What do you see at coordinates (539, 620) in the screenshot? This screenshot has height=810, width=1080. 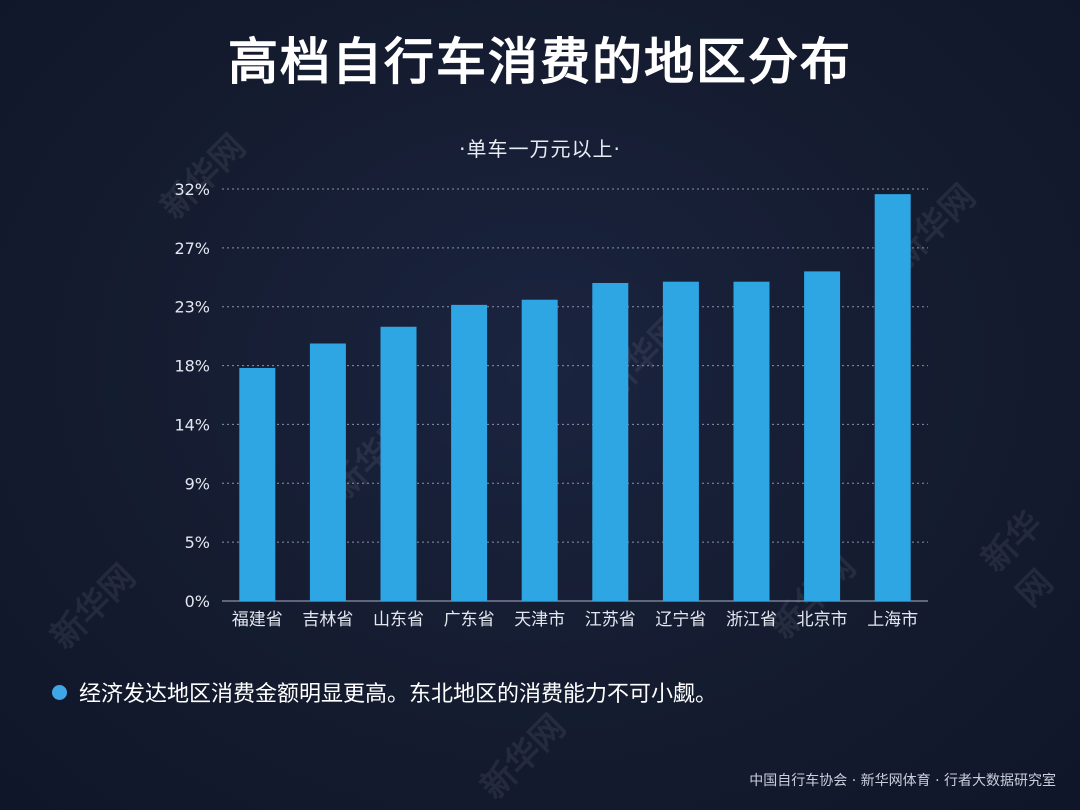 I see `x-tick-label: 天津市` at bounding box center [539, 620].